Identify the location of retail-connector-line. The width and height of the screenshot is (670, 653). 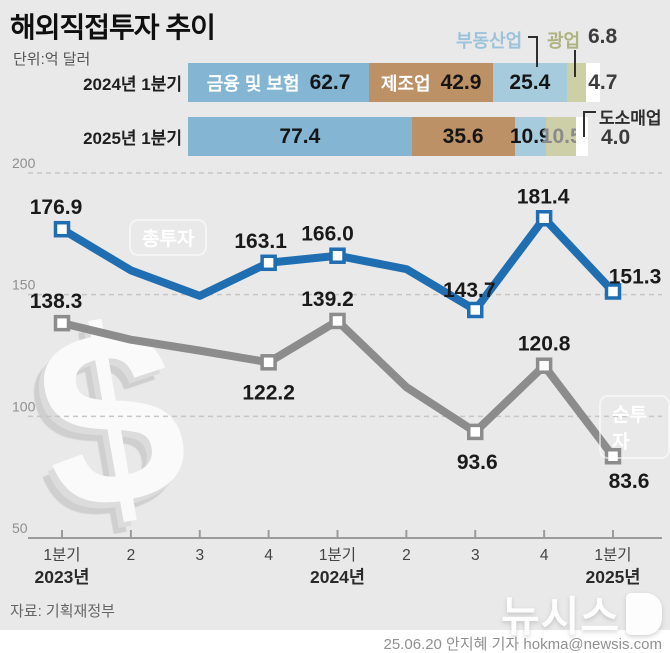
(589, 124).